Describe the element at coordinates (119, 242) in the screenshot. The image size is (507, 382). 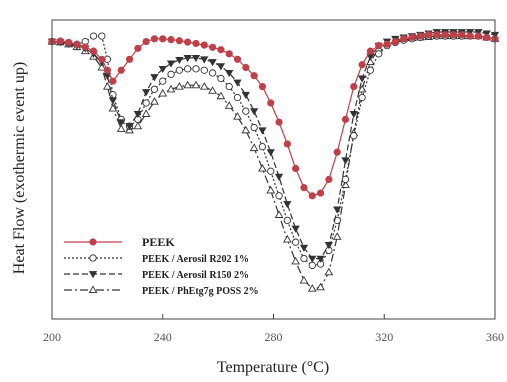
I see `legend-item: PEEK` at that location.